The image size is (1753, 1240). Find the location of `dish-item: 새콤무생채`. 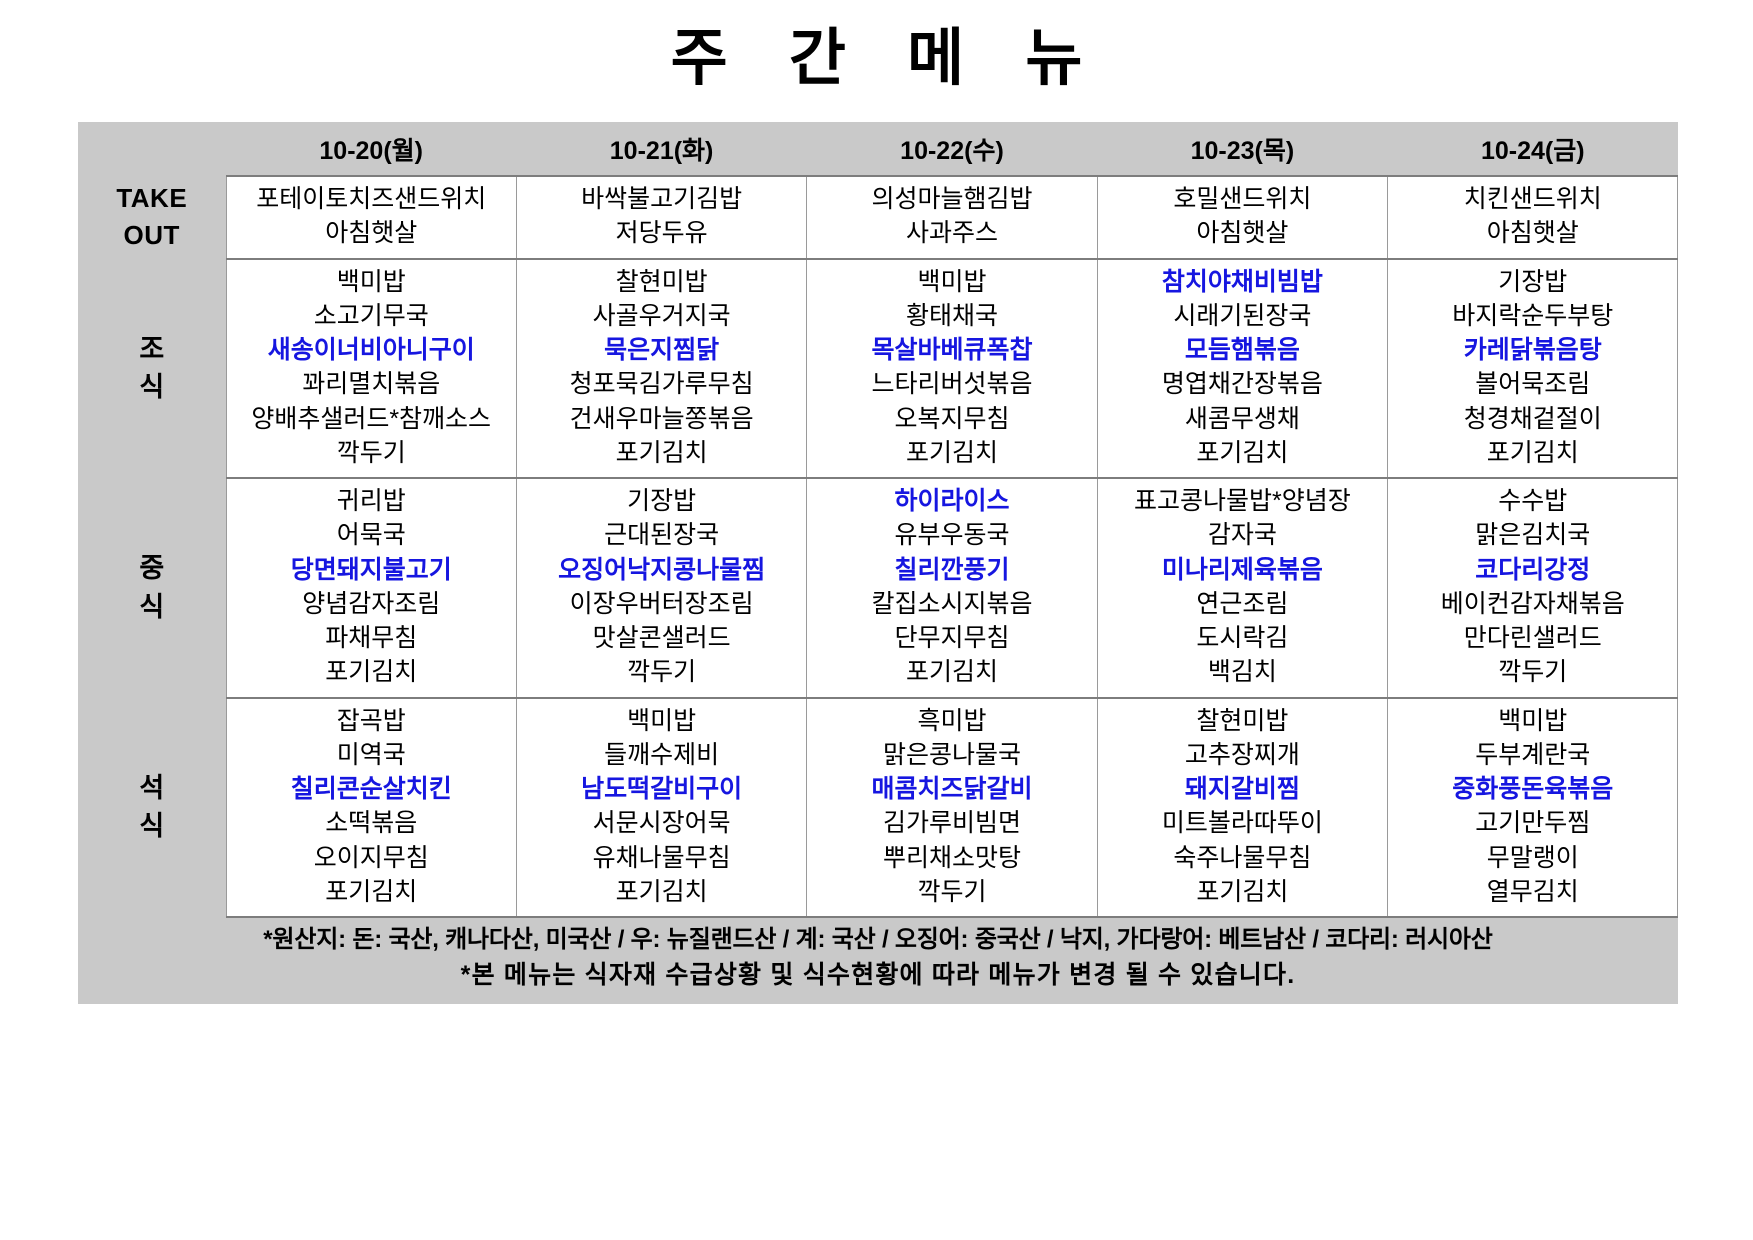

dish-item: 새콤무생채 is located at coordinates (1242, 418).